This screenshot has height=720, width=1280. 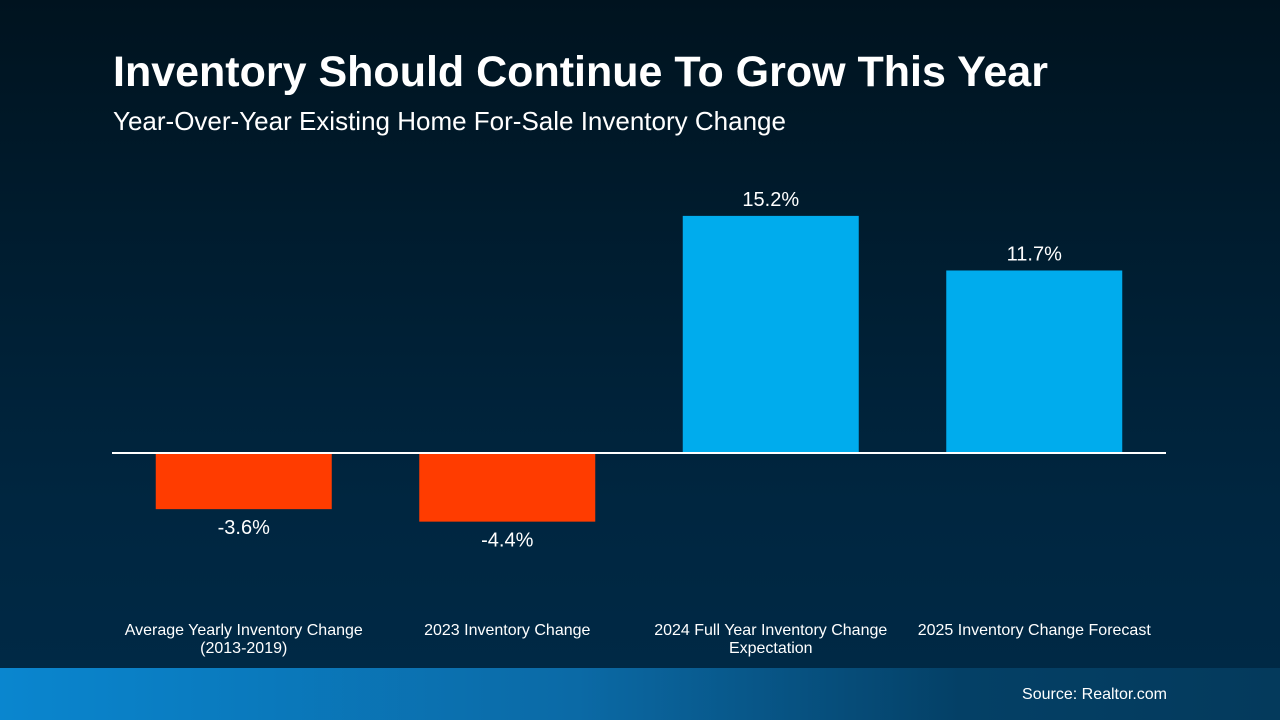 I want to click on data-label-3: 15.2%, so click(x=770, y=200).